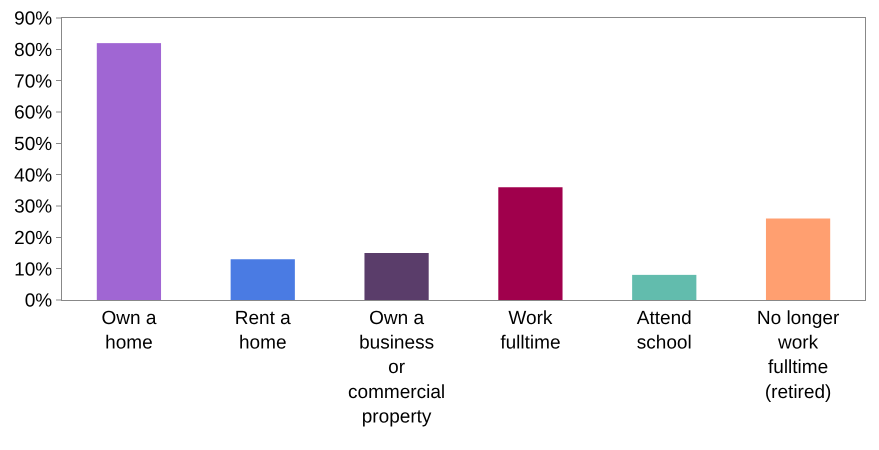 The height and width of the screenshot is (450, 879). What do you see at coordinates (33, 238) in the screenshot?
I see `y-tick-label: 20%` at bounding box center [33, 238].